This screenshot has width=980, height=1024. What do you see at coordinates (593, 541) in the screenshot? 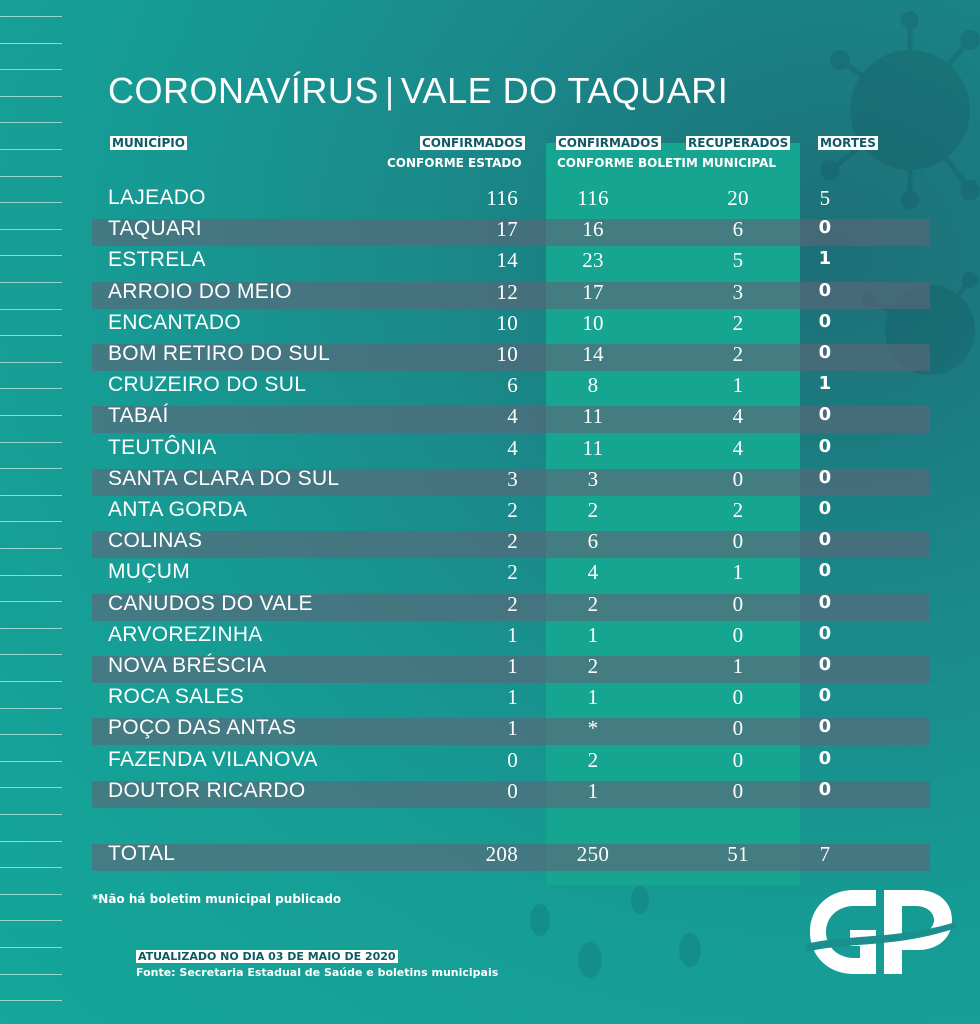
I see `confirmed-municipal-value: 6` at bounding box center [593, 541].